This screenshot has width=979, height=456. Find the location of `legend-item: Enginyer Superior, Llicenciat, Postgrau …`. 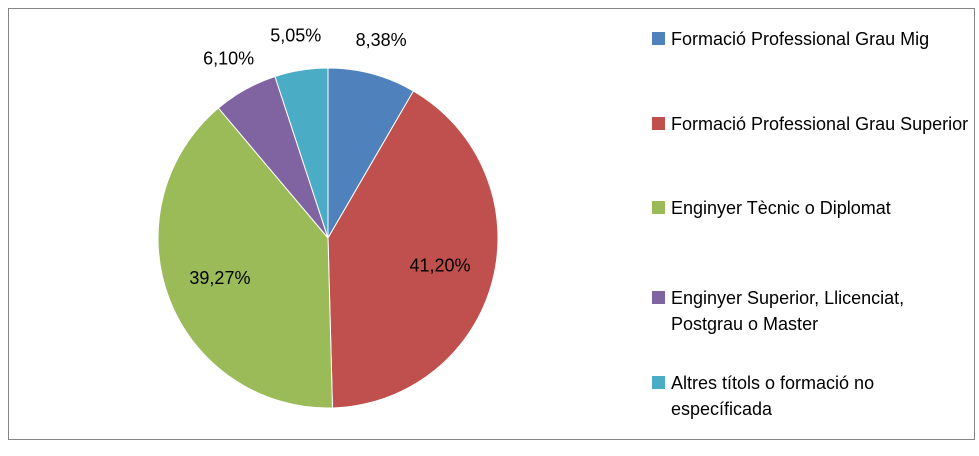

legend-item: Enginyer Superior, Llicenciat, Postgrau … is located at coordinates (812, 311).